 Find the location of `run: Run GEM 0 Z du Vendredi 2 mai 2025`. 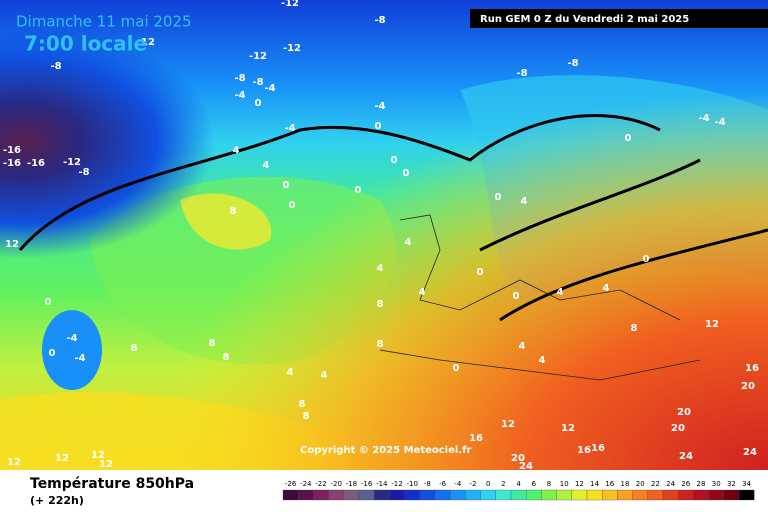

run: Run GEM 0 Z du Vendredi 2 mai 2025 is located at coordinates (584, 19).